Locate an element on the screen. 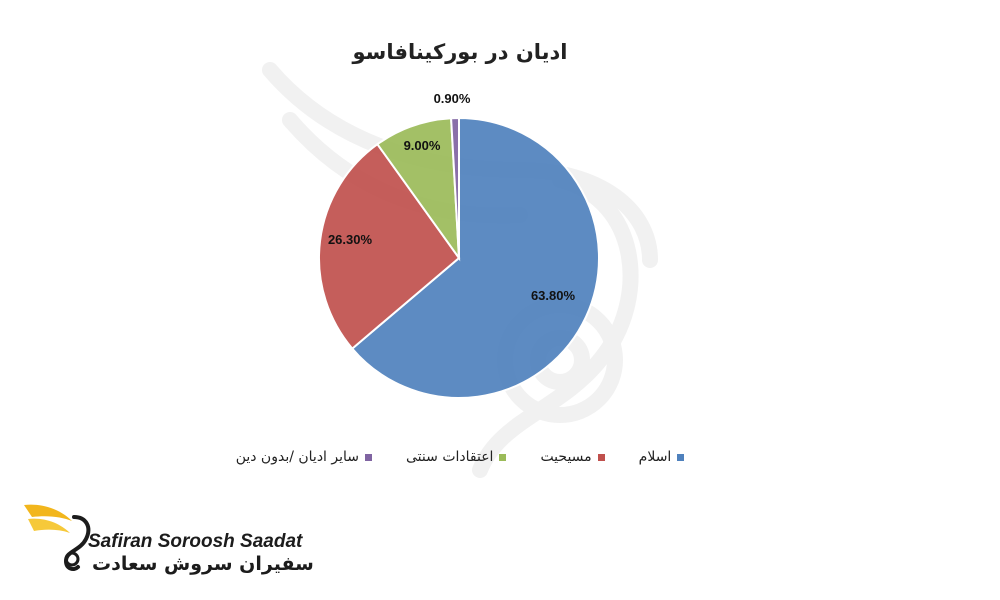 This screenshot has height=600, width=1000. pie-labels: 63.80% 26.30% 9.00% 0.90% is located at coordinates (452, 197).